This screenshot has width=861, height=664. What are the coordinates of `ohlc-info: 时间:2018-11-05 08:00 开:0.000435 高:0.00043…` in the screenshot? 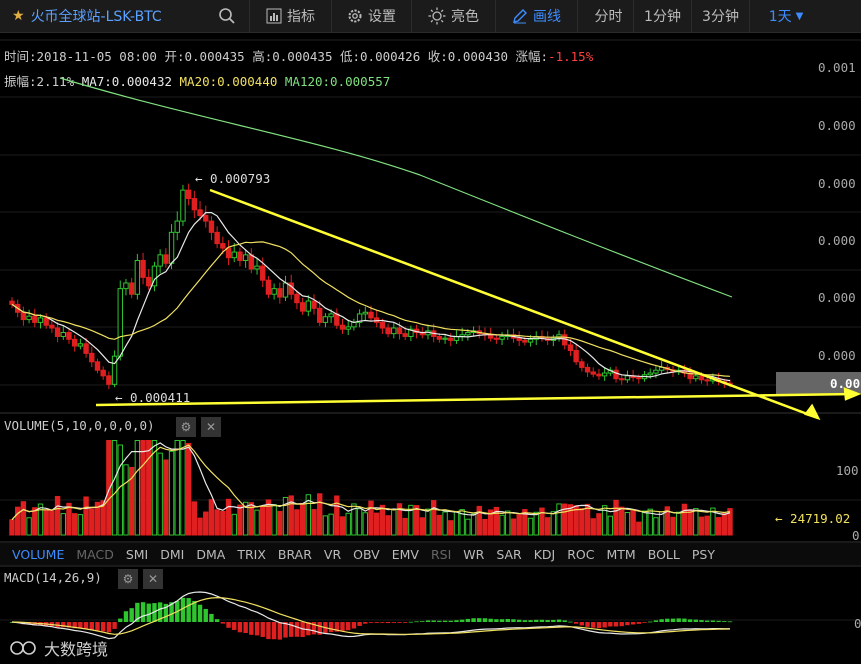 It's located at (298, 55).